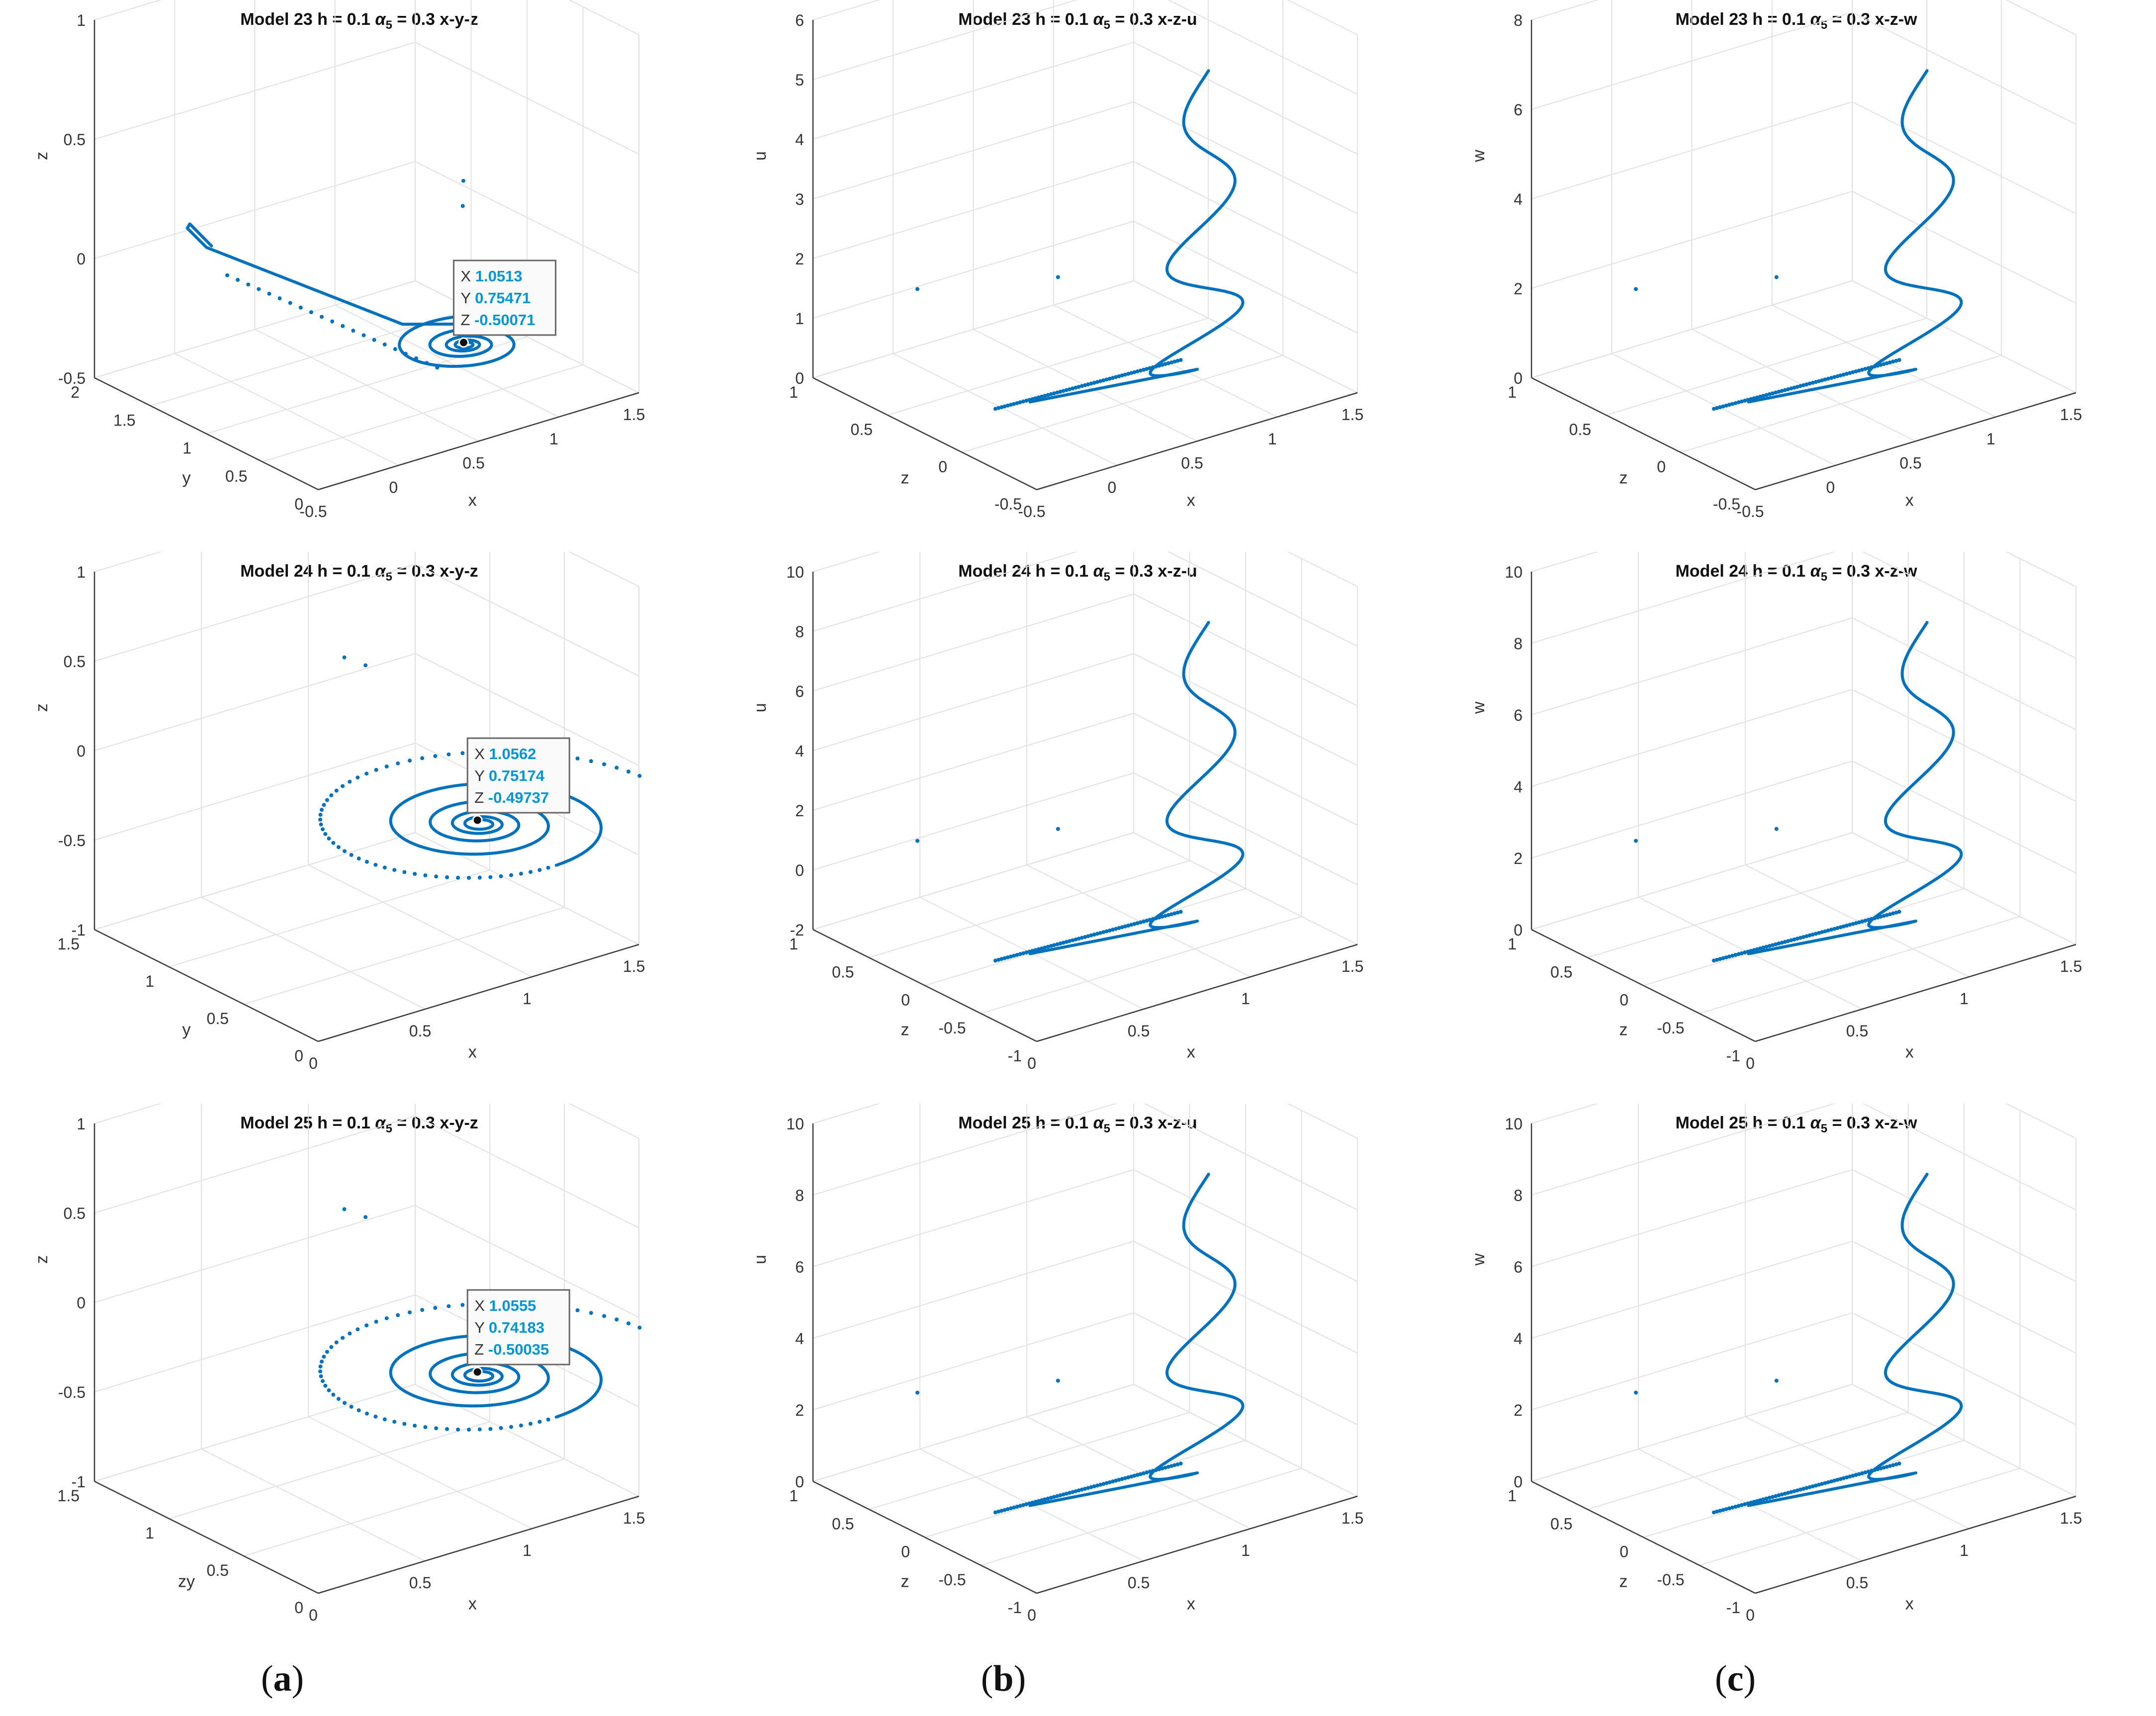 This screenshot has height=1716, width=2156. What do you see at coordinates (905, 1582) in the screenshot?
I see `y-axis-label: z` at bounding box center [905, 1582].